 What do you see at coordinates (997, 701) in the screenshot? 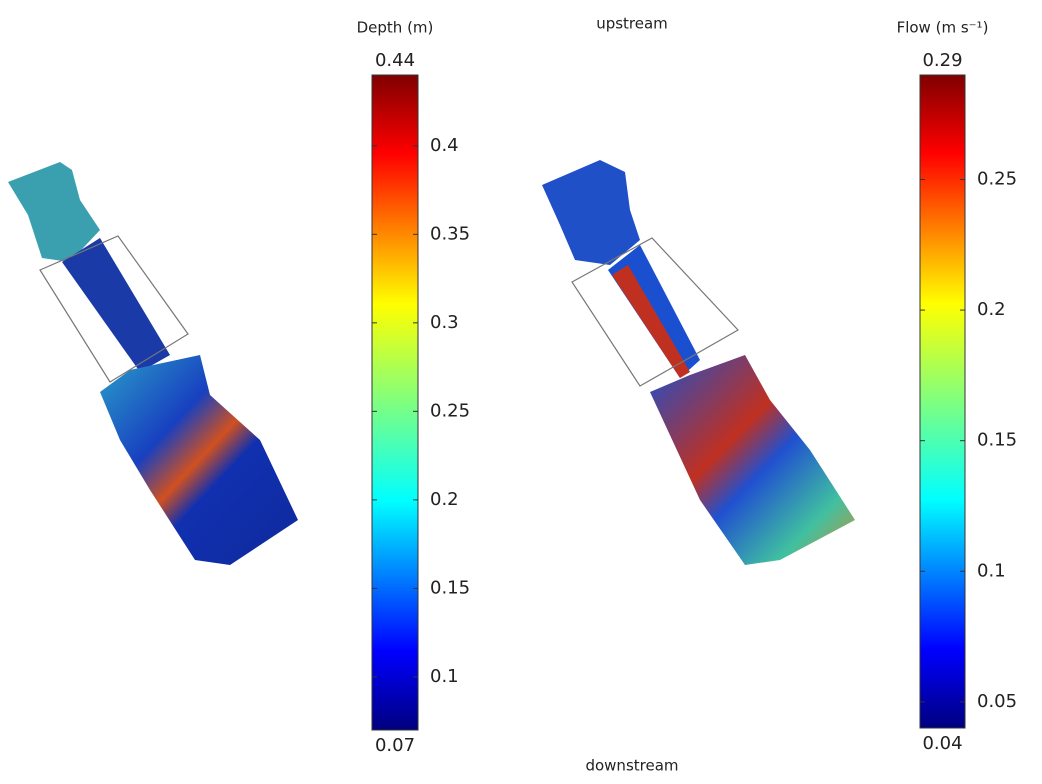
I see `tick-label: 0.05` at bounding box center [997, 701].